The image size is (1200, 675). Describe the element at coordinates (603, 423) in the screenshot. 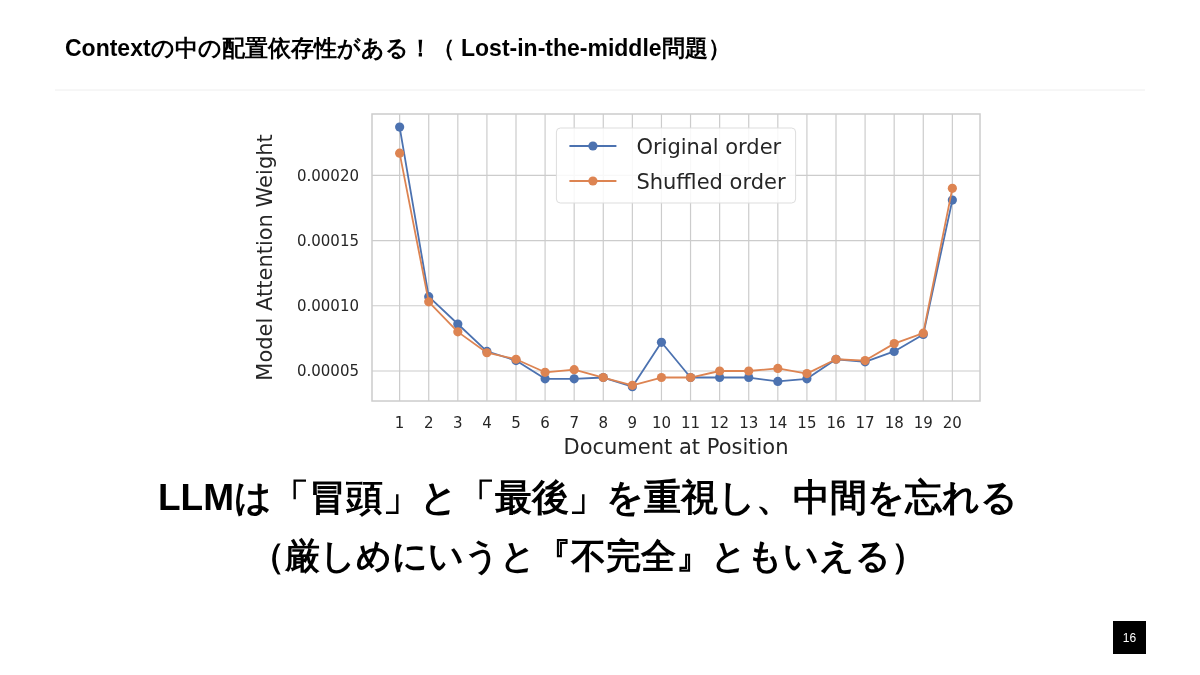

I see `x-tick-label: 8` at that location.